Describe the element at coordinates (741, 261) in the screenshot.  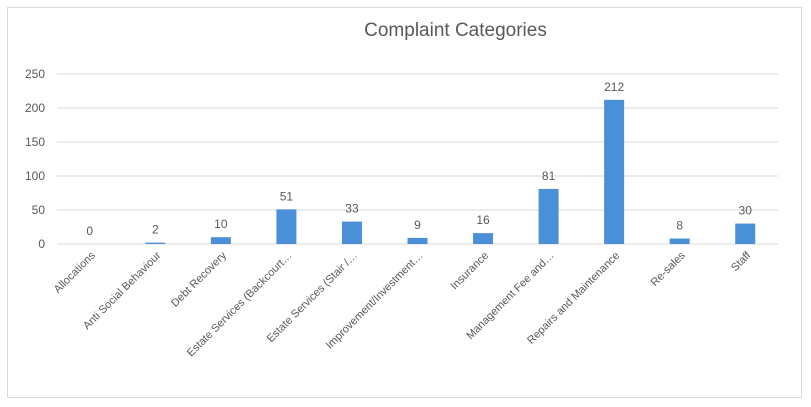
I see `x-tick-label-10: Staff` at that location.